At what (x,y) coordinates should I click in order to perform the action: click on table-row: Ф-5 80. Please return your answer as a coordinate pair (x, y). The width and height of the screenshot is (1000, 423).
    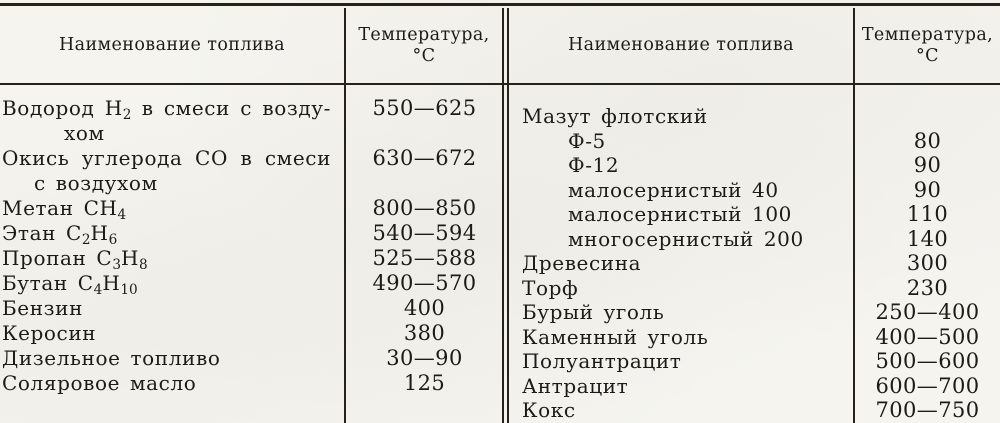
    Looking at the image, I should click on (754, 141).